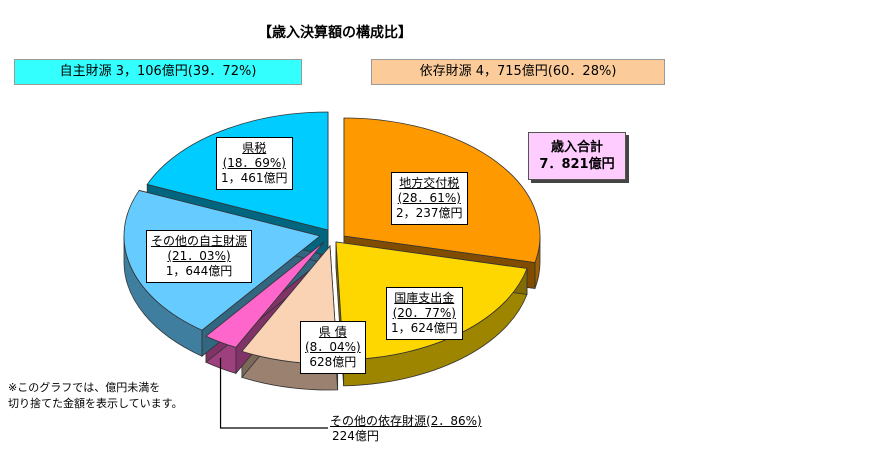 Image resolution: width=884 pixels, height=460 pixels. What do you see at coordinates (84, 387) in the screenshot?
I see `footnote-line-1: ※このグラフでは、億円未満を` at bounding box center [84, 387].